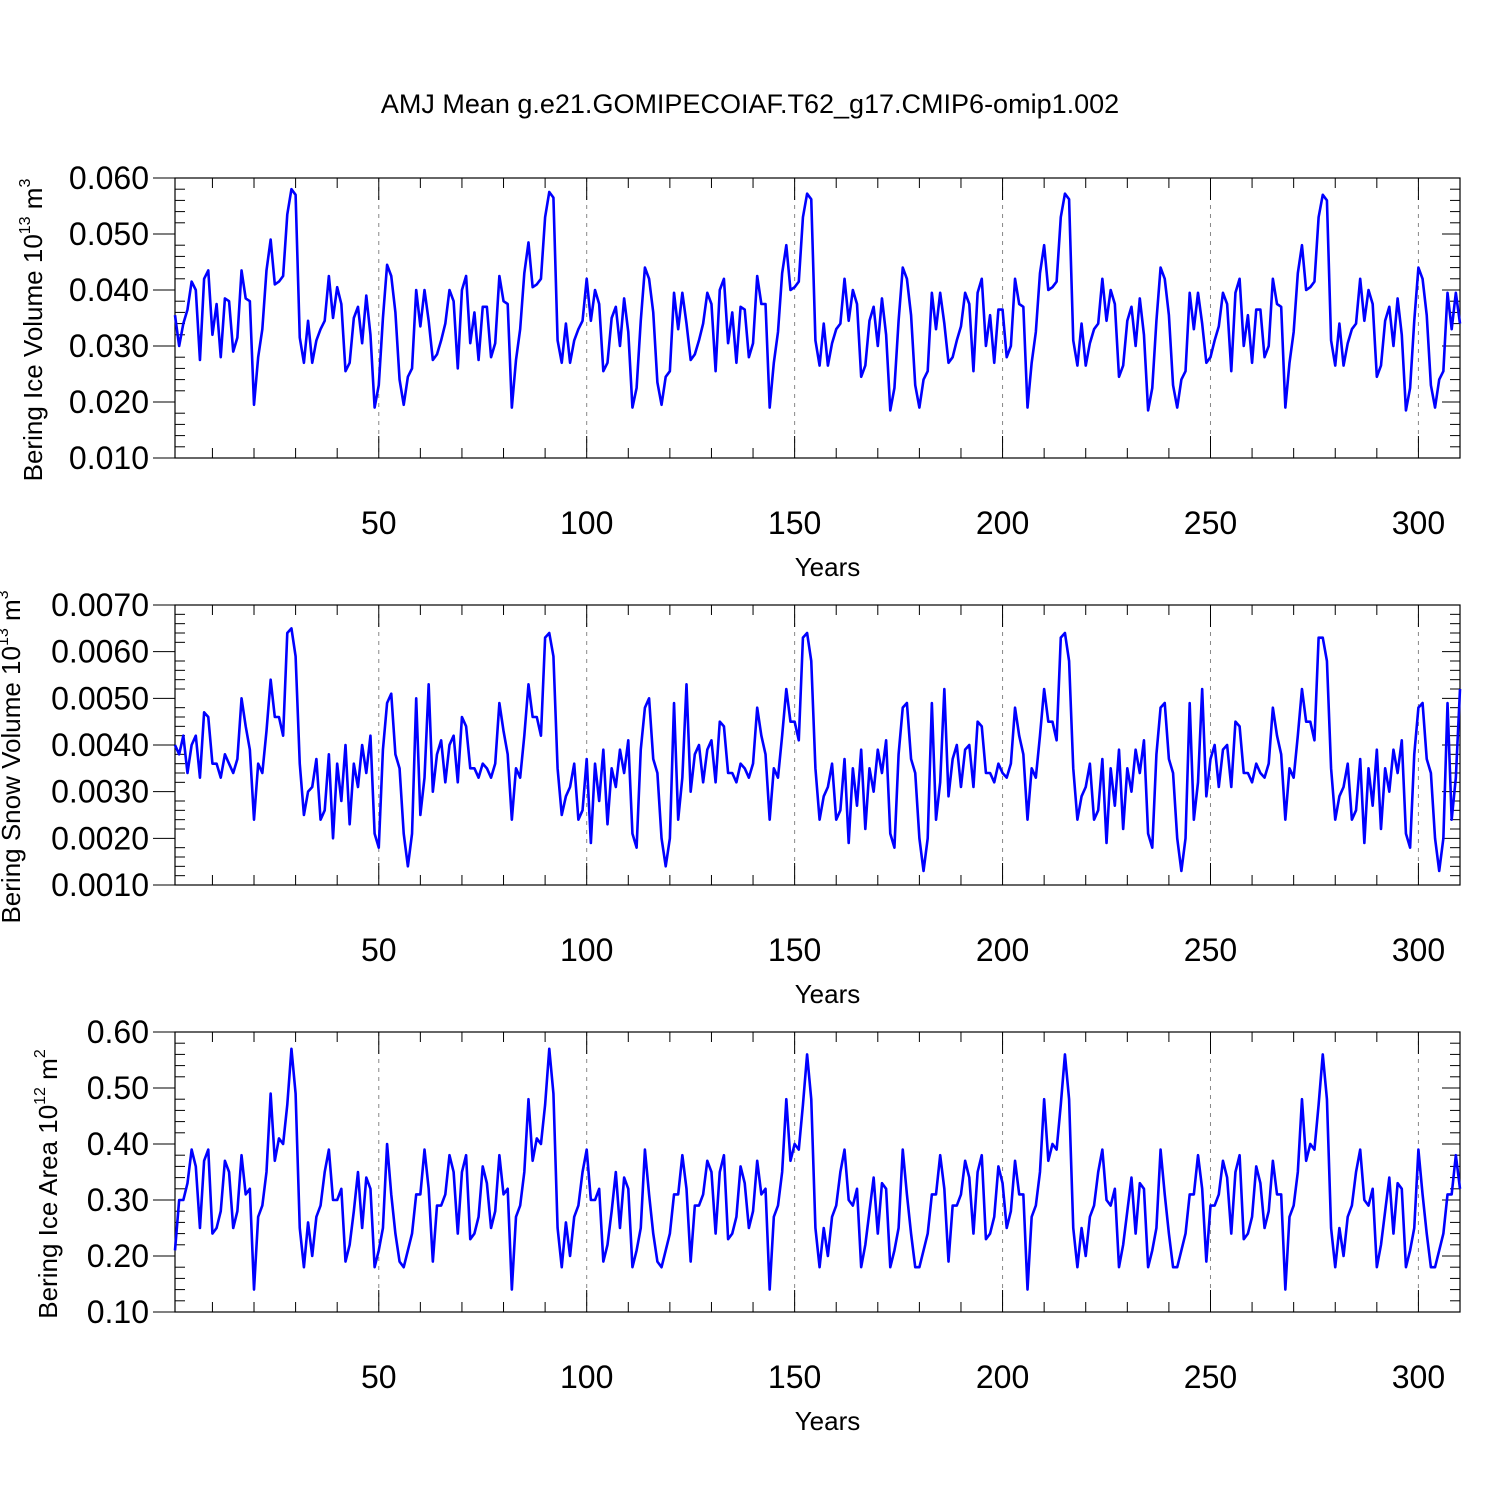  Describe the element at coordinates (109, 346) in the screenshot. I see `y-tick-label: 0.030` at that location.